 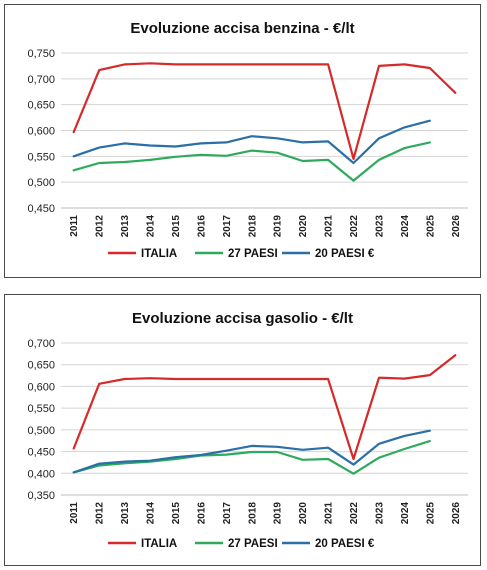 I want to click on chart-title: Evoluzione accisa gasolio - €/lt, so click(x=242, y=318).